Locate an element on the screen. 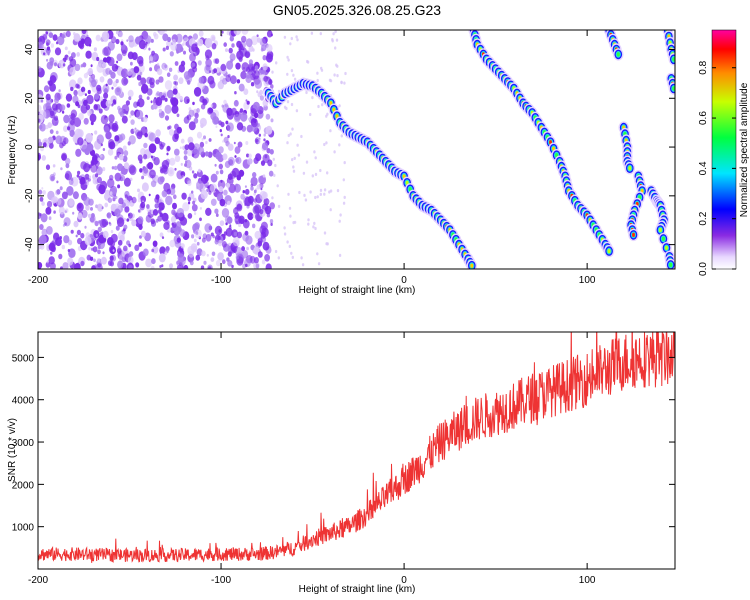 Image resolution: width=750 pixels, height=600 pixels. spectrogram-y-axis-label: Frequency (Hz) is located at coordinates (12, 150).